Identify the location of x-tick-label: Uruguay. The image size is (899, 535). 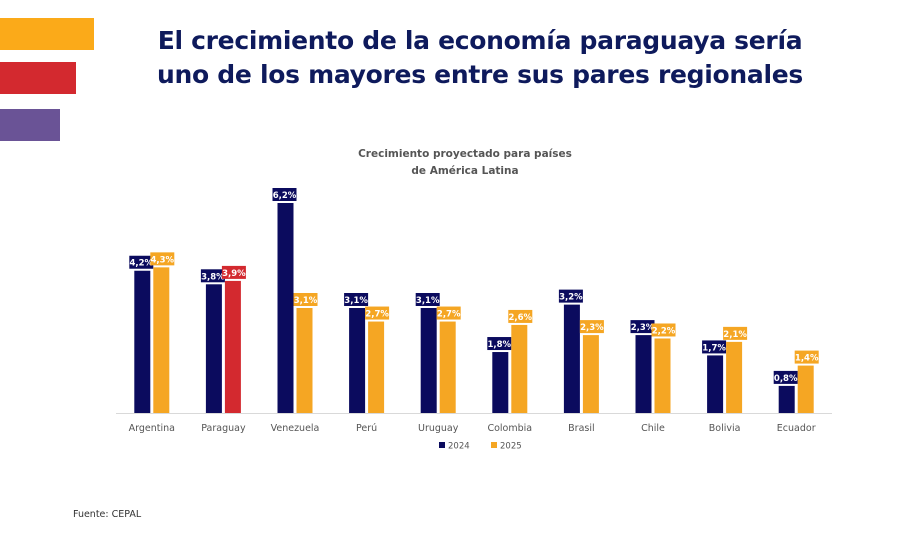
(438, 428).